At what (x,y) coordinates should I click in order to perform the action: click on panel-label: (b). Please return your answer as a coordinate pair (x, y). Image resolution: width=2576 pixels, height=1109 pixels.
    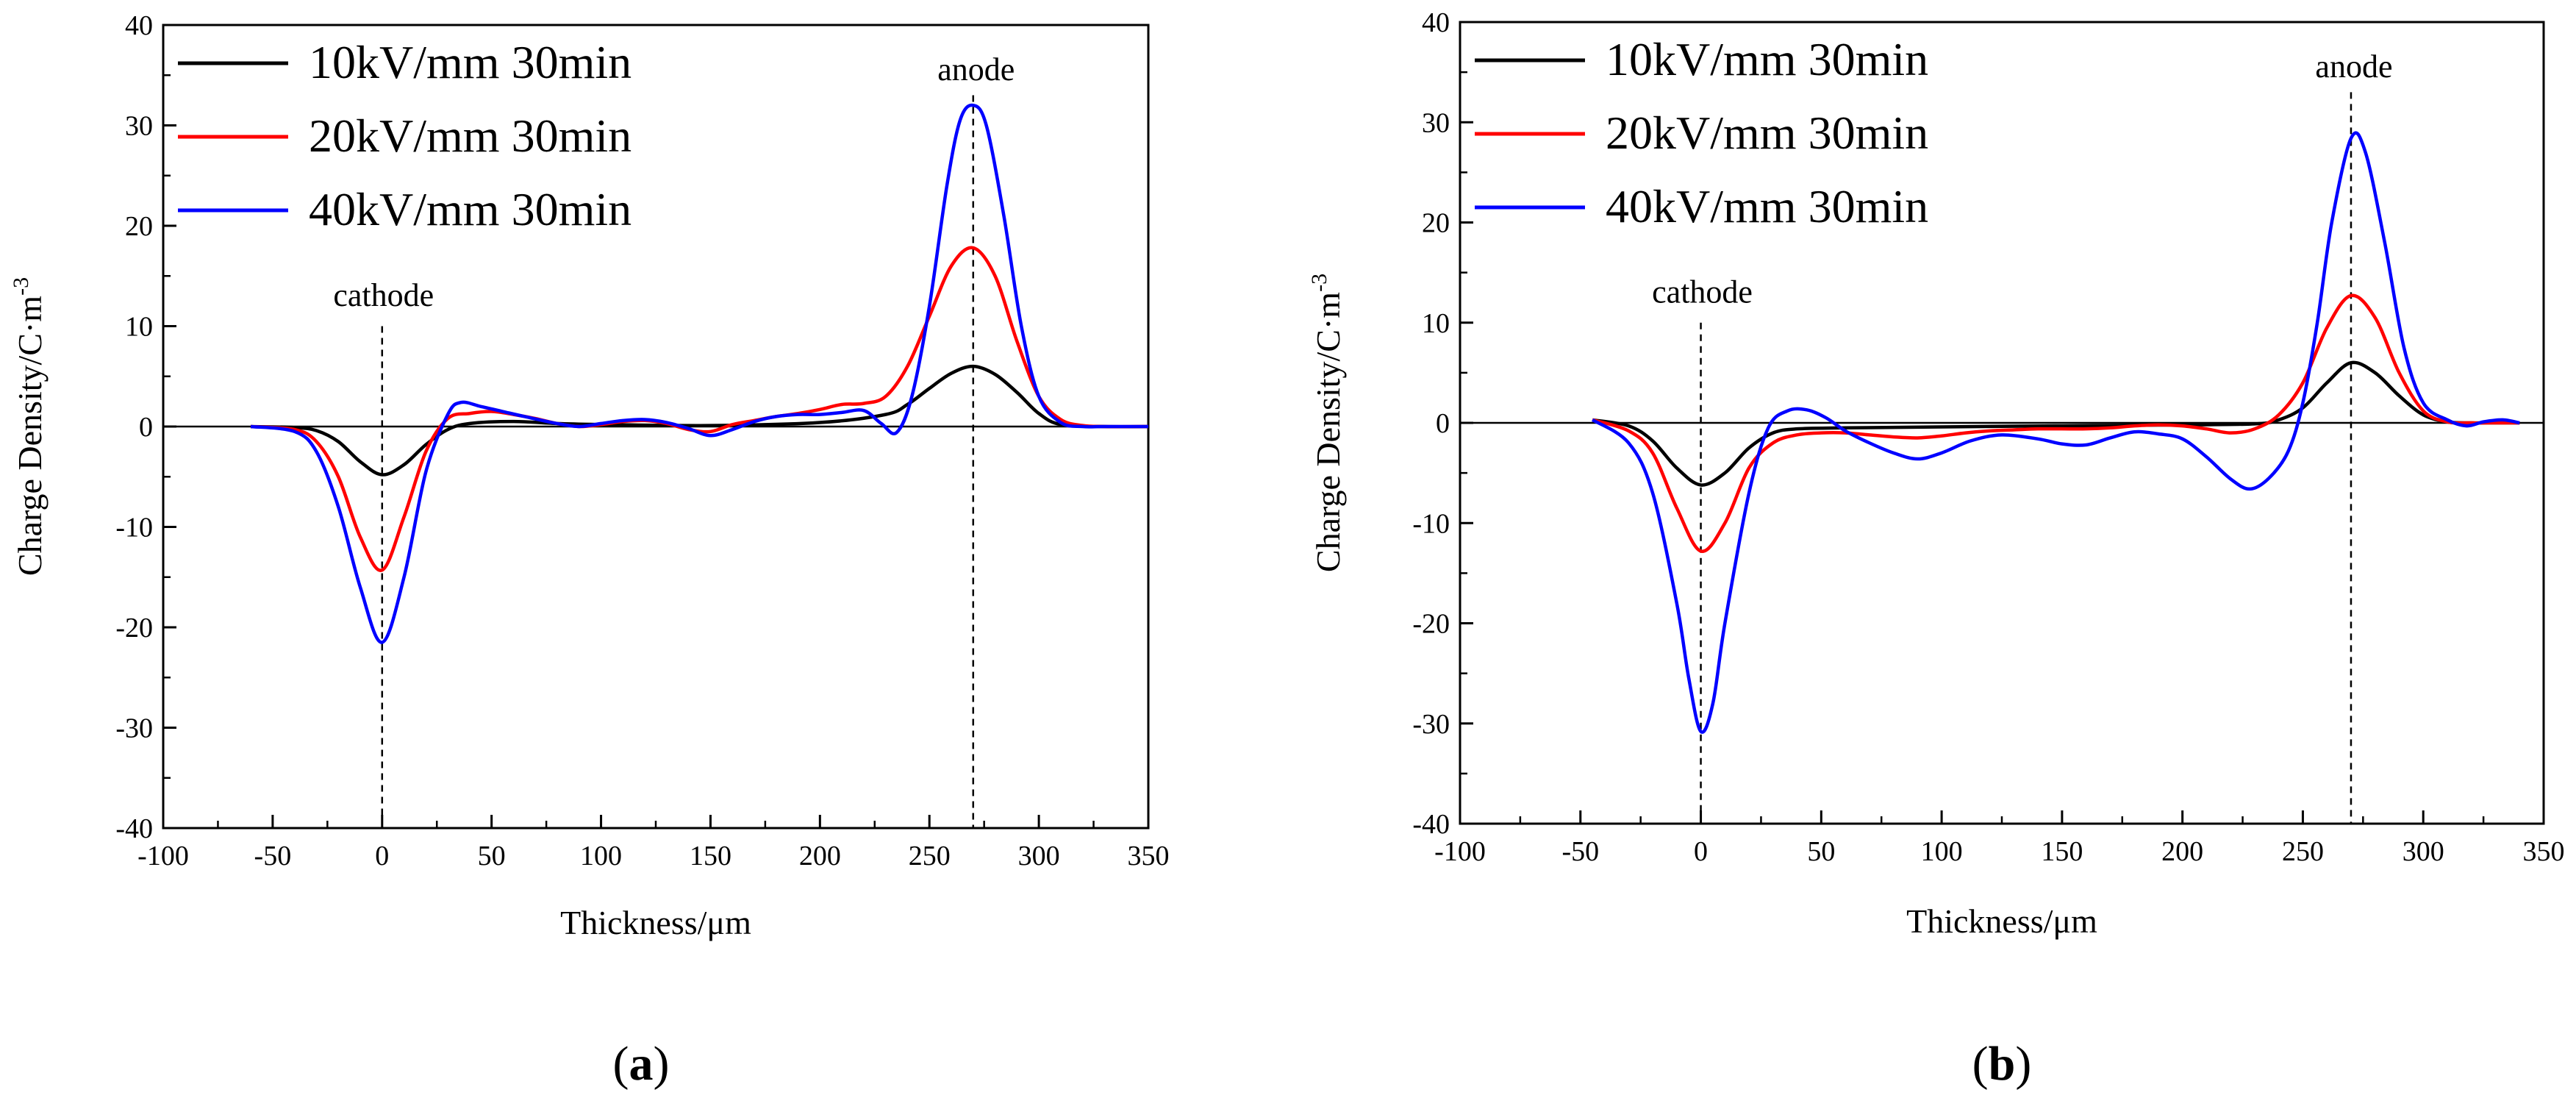
    Looking at the image, I should click on (2002, 1064).